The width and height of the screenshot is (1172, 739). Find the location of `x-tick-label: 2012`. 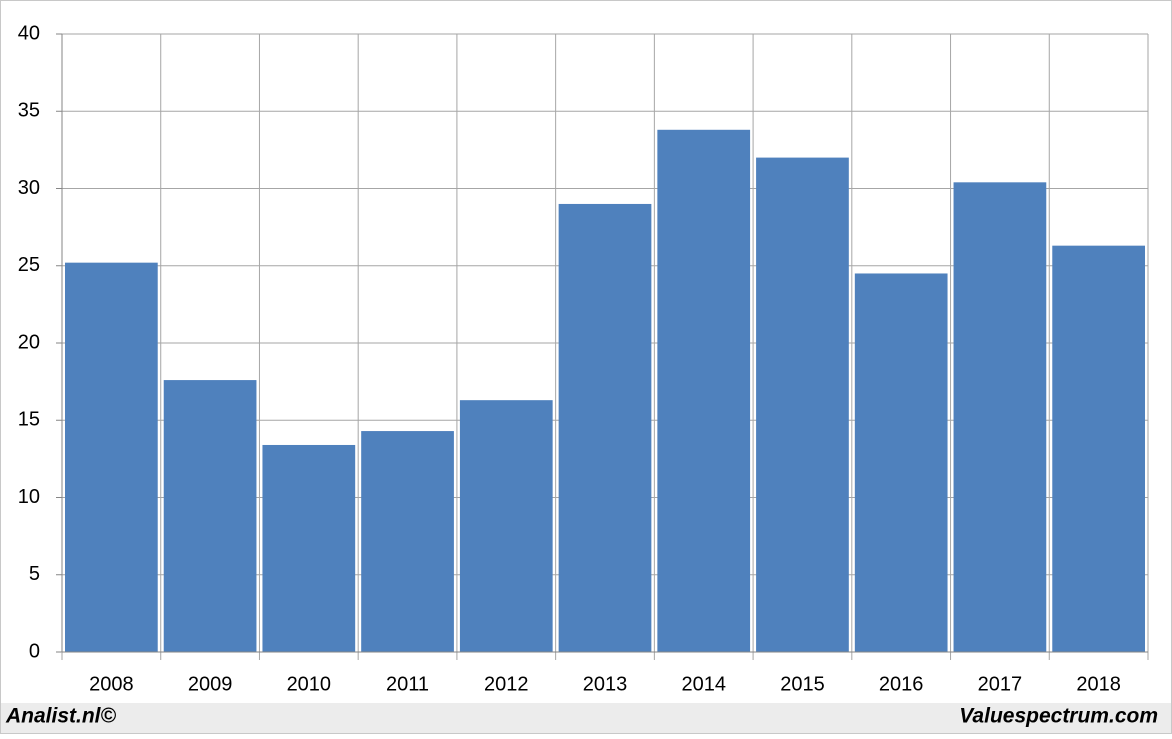

x-tick-label: 2012 is located at coordinates (506, 684).